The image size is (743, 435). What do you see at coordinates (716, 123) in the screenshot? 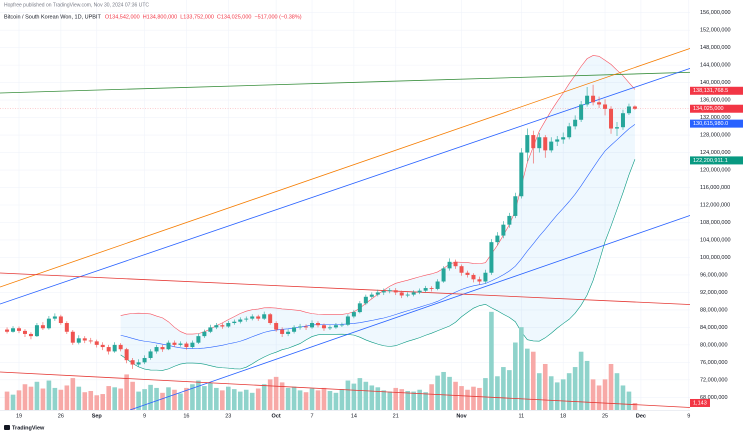
I see `price-label-box` at bounding box center [716, 123].